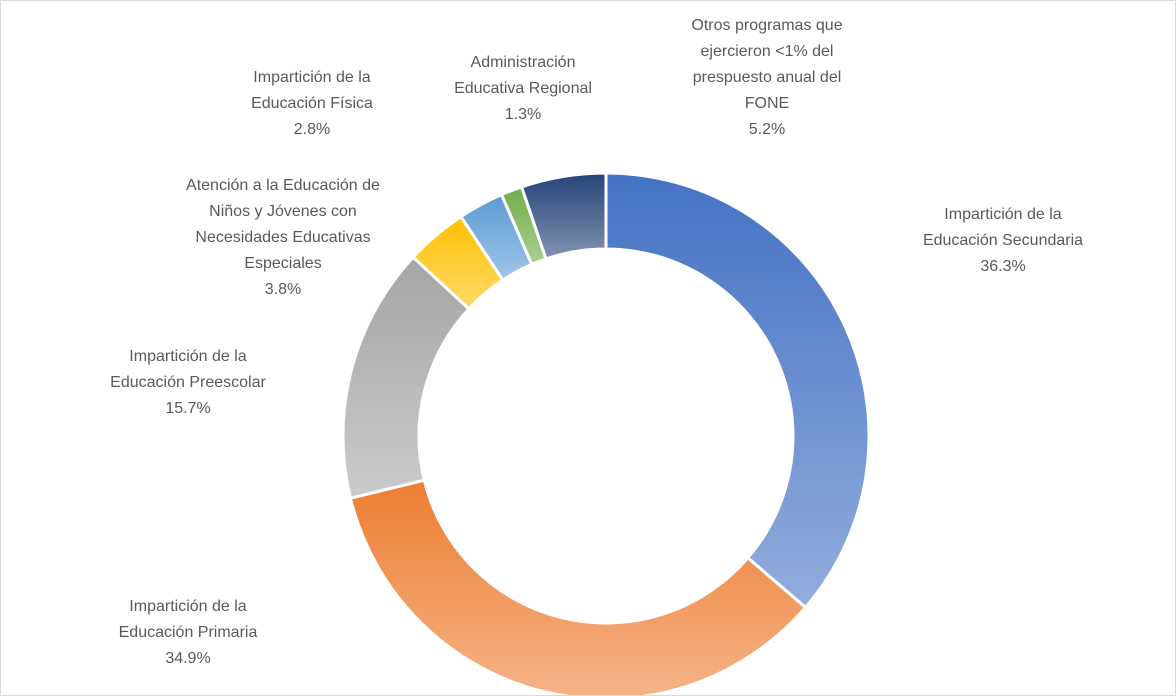 This screenshot has height=696, width=1176. I want to click on value-label: 2.8%, so click(312, 129).